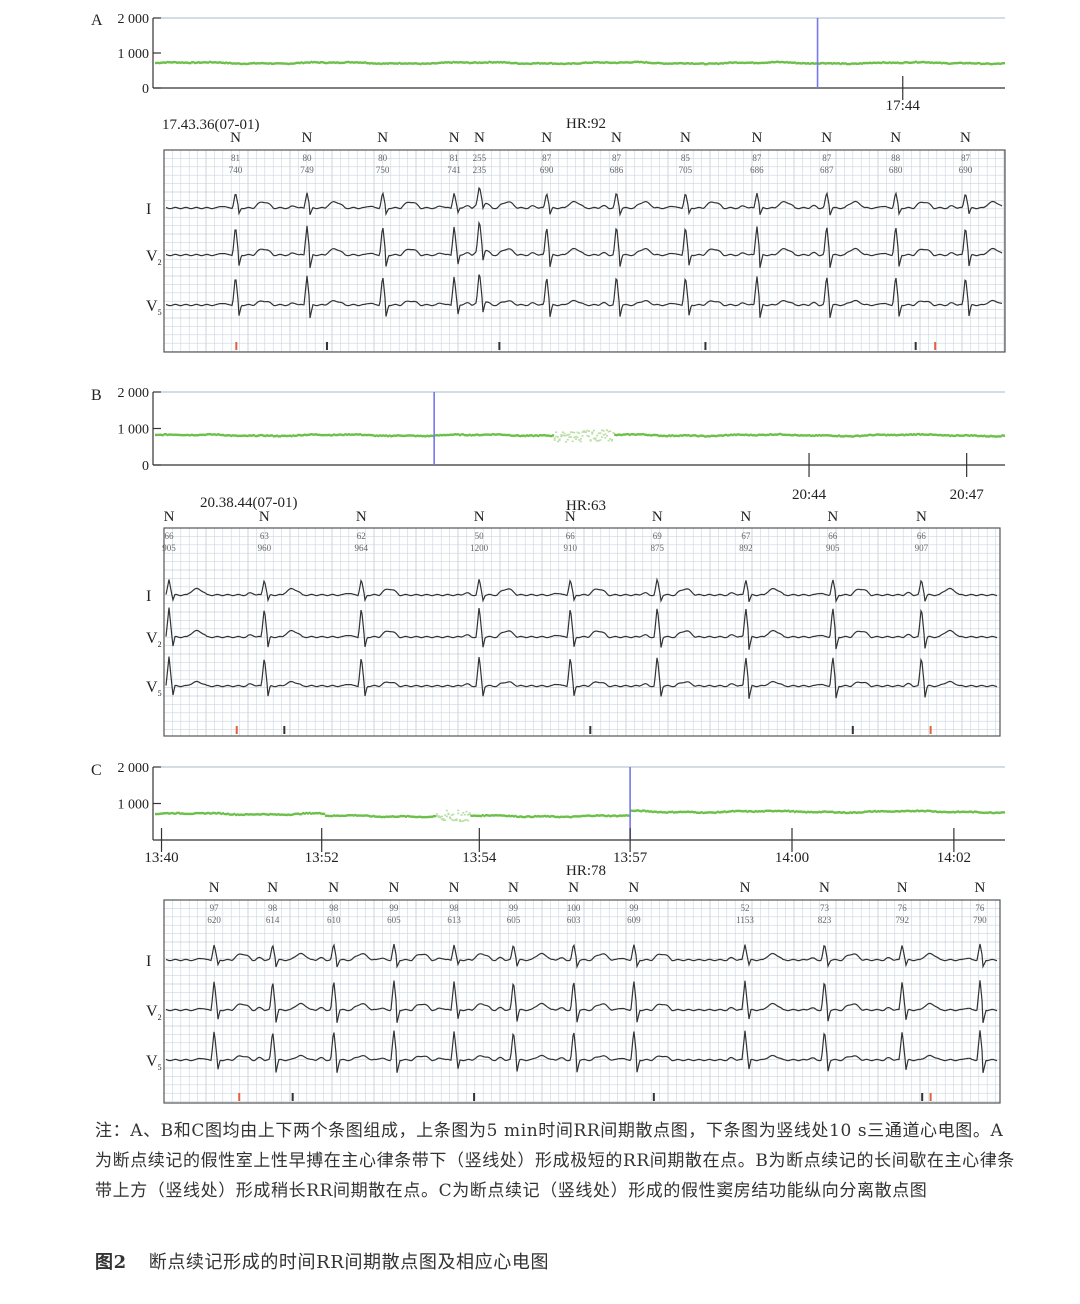 This screenshot has width=1080, height=1304. What do you see at coordinates (383, 170) in the screenshot?
I see `beat-rr-value: 750` at bounding box center [383, 170].